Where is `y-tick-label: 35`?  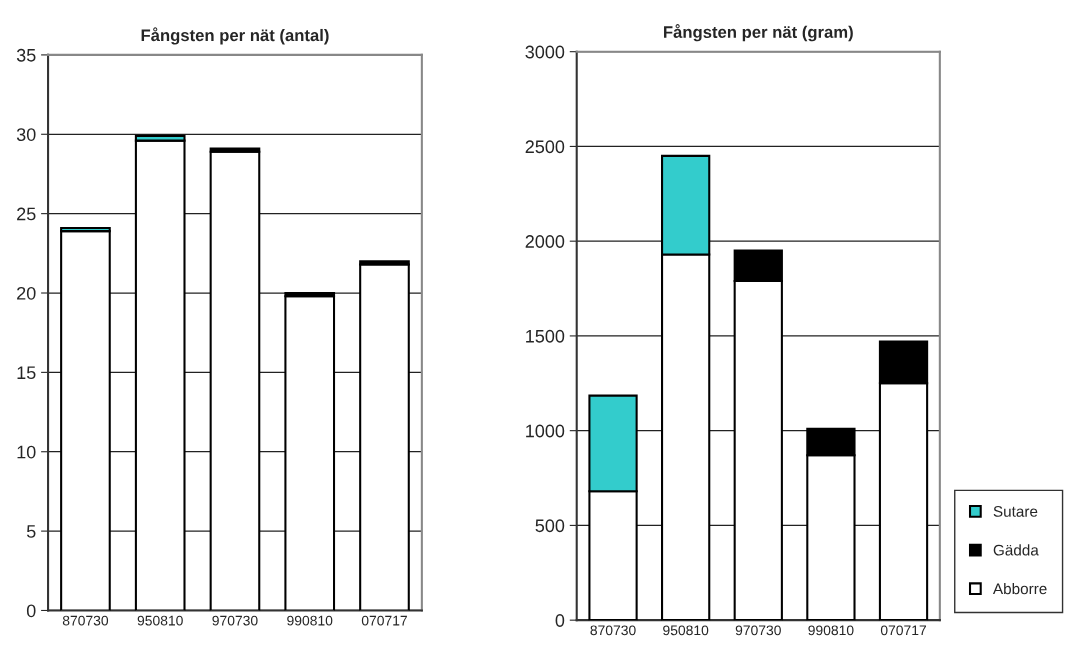
y-tick-label: 35 is located at coordinates (26, 55).